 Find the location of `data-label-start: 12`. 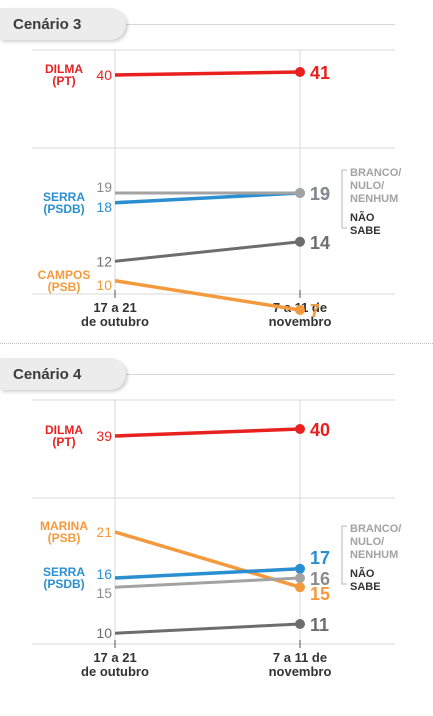

data-label-start: 12 is located at coordinates (104, 261).